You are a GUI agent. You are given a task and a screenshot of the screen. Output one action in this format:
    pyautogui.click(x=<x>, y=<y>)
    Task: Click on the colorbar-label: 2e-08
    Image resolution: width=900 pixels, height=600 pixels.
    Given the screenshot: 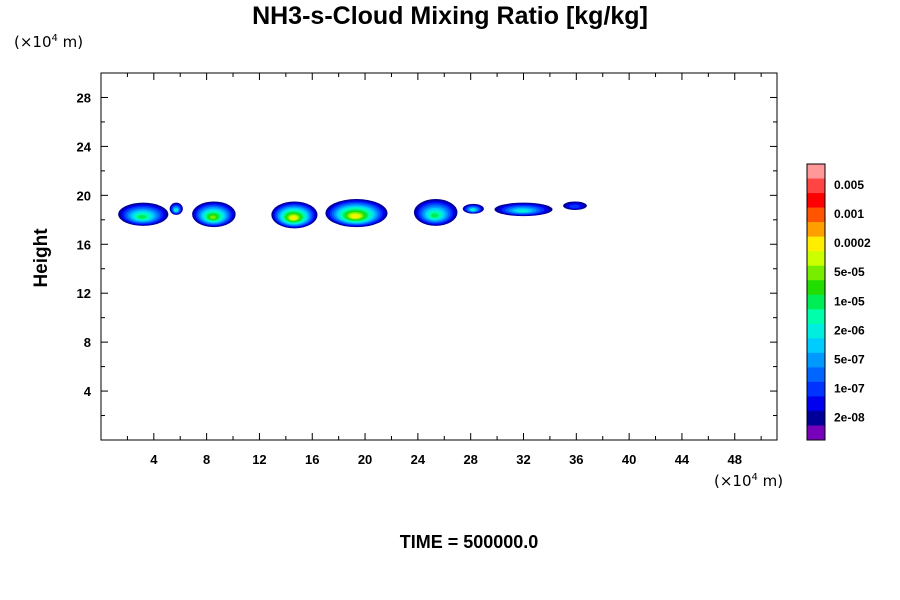 What is the action you would take?
    pyautogui.click(x=849, y=417)
    